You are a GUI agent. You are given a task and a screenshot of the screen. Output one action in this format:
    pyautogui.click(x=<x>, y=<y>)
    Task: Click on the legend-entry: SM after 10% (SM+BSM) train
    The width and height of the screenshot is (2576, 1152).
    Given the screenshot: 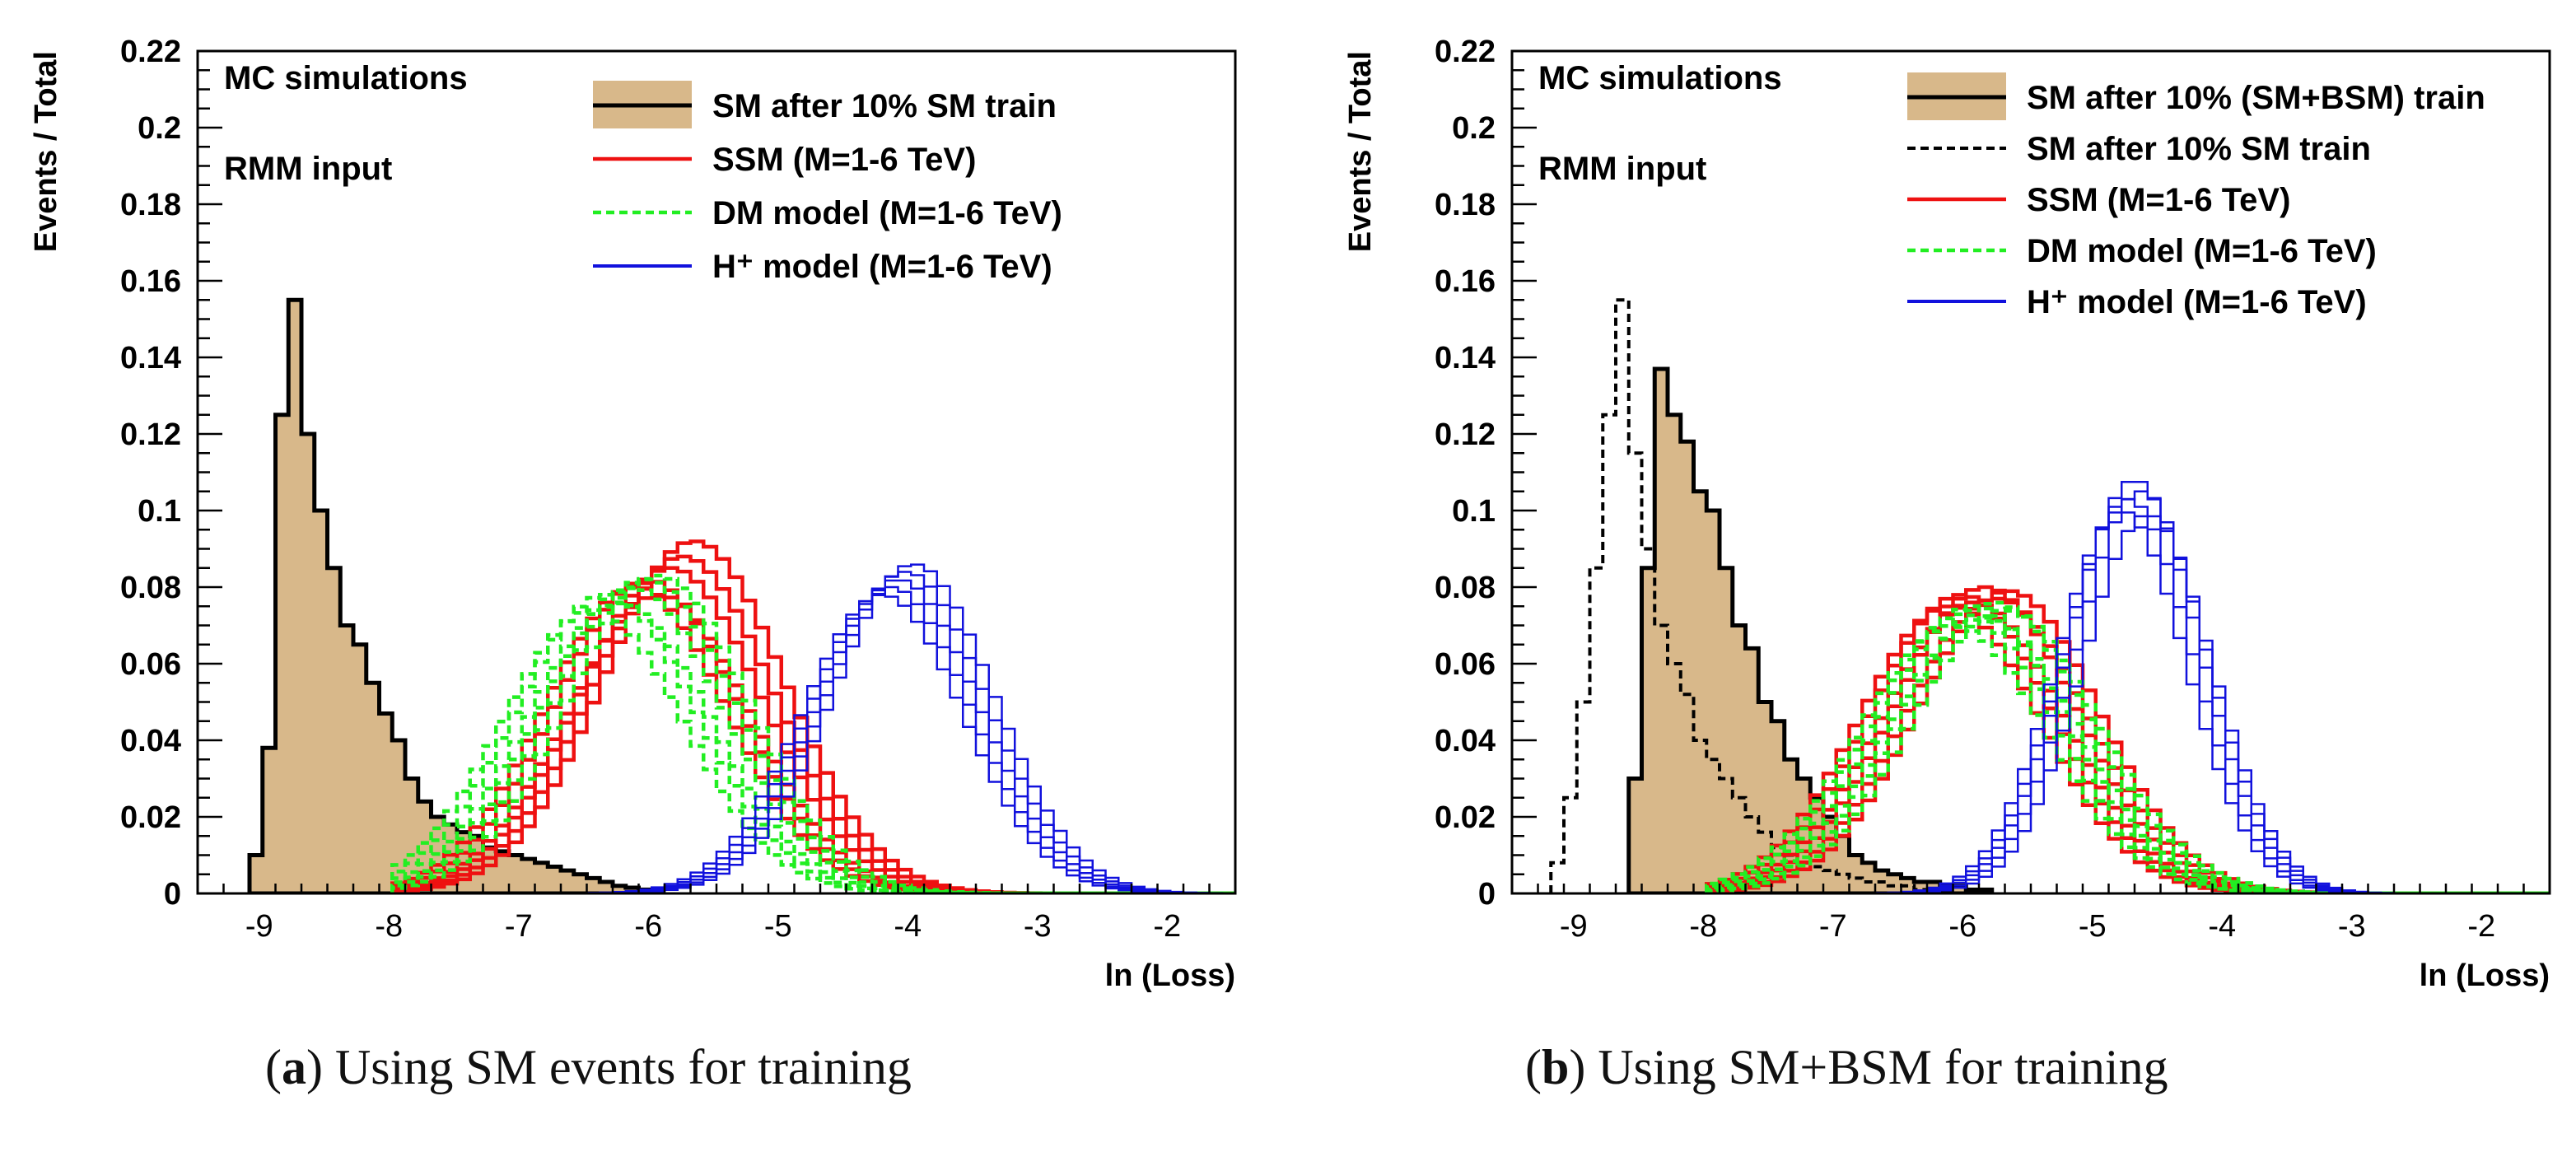 What is the action you would take?
    pyautogui.click(x=2256, y=98)
    